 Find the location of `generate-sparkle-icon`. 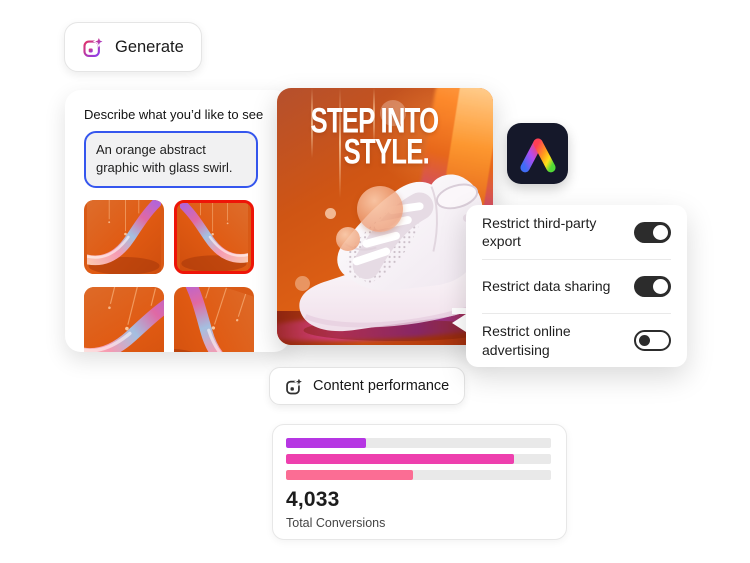

generate-sparkle-icon is located at coordinates (93, 47).